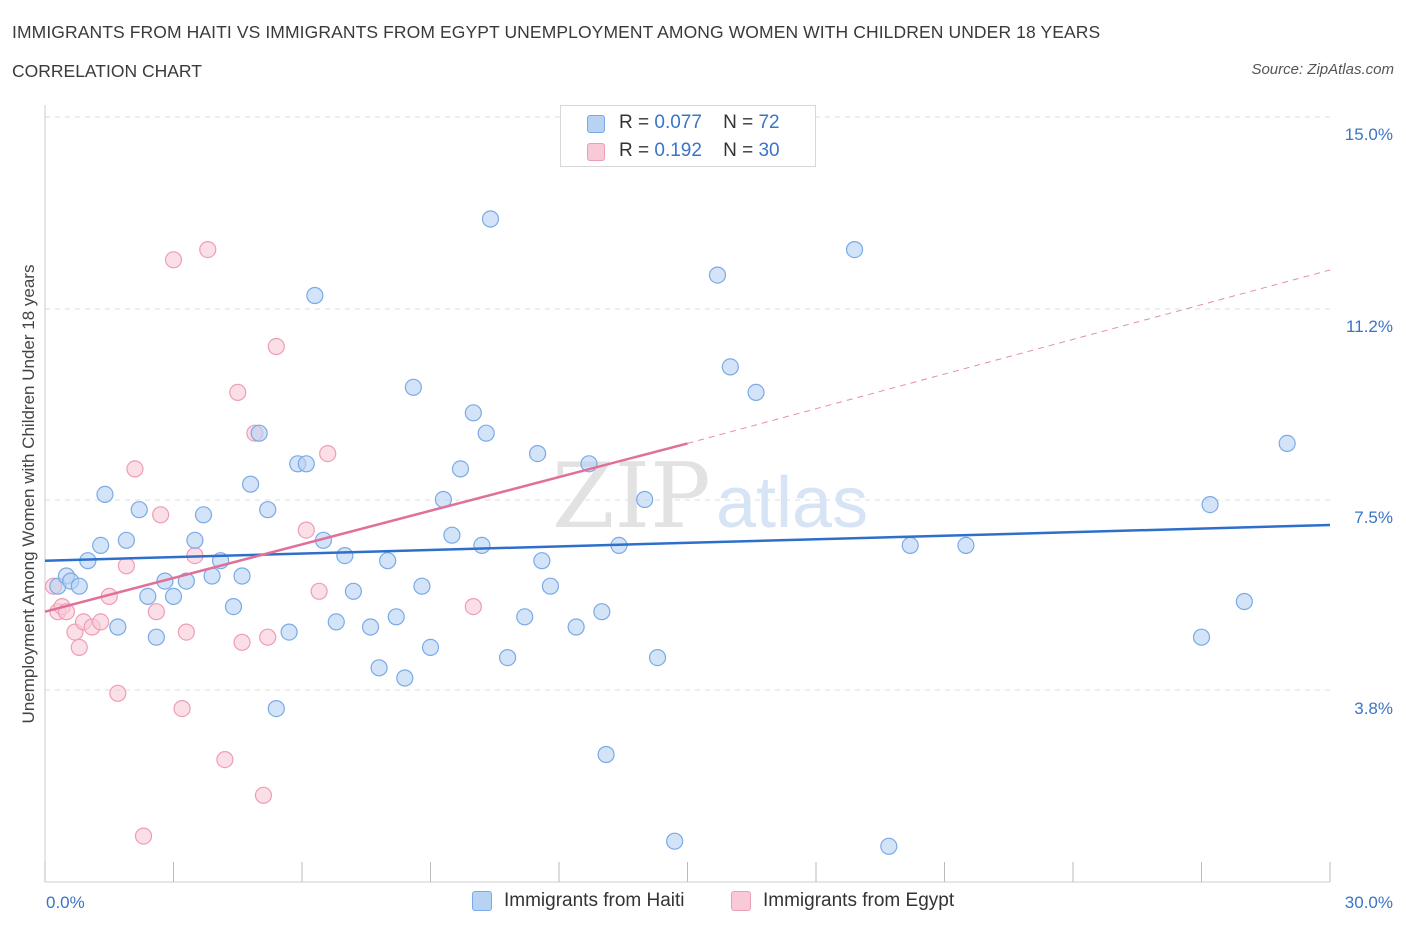  I want to click on correlation-legend: R = 0.077 N = 72 R = 0.192 N = 30, so click(688, 136).